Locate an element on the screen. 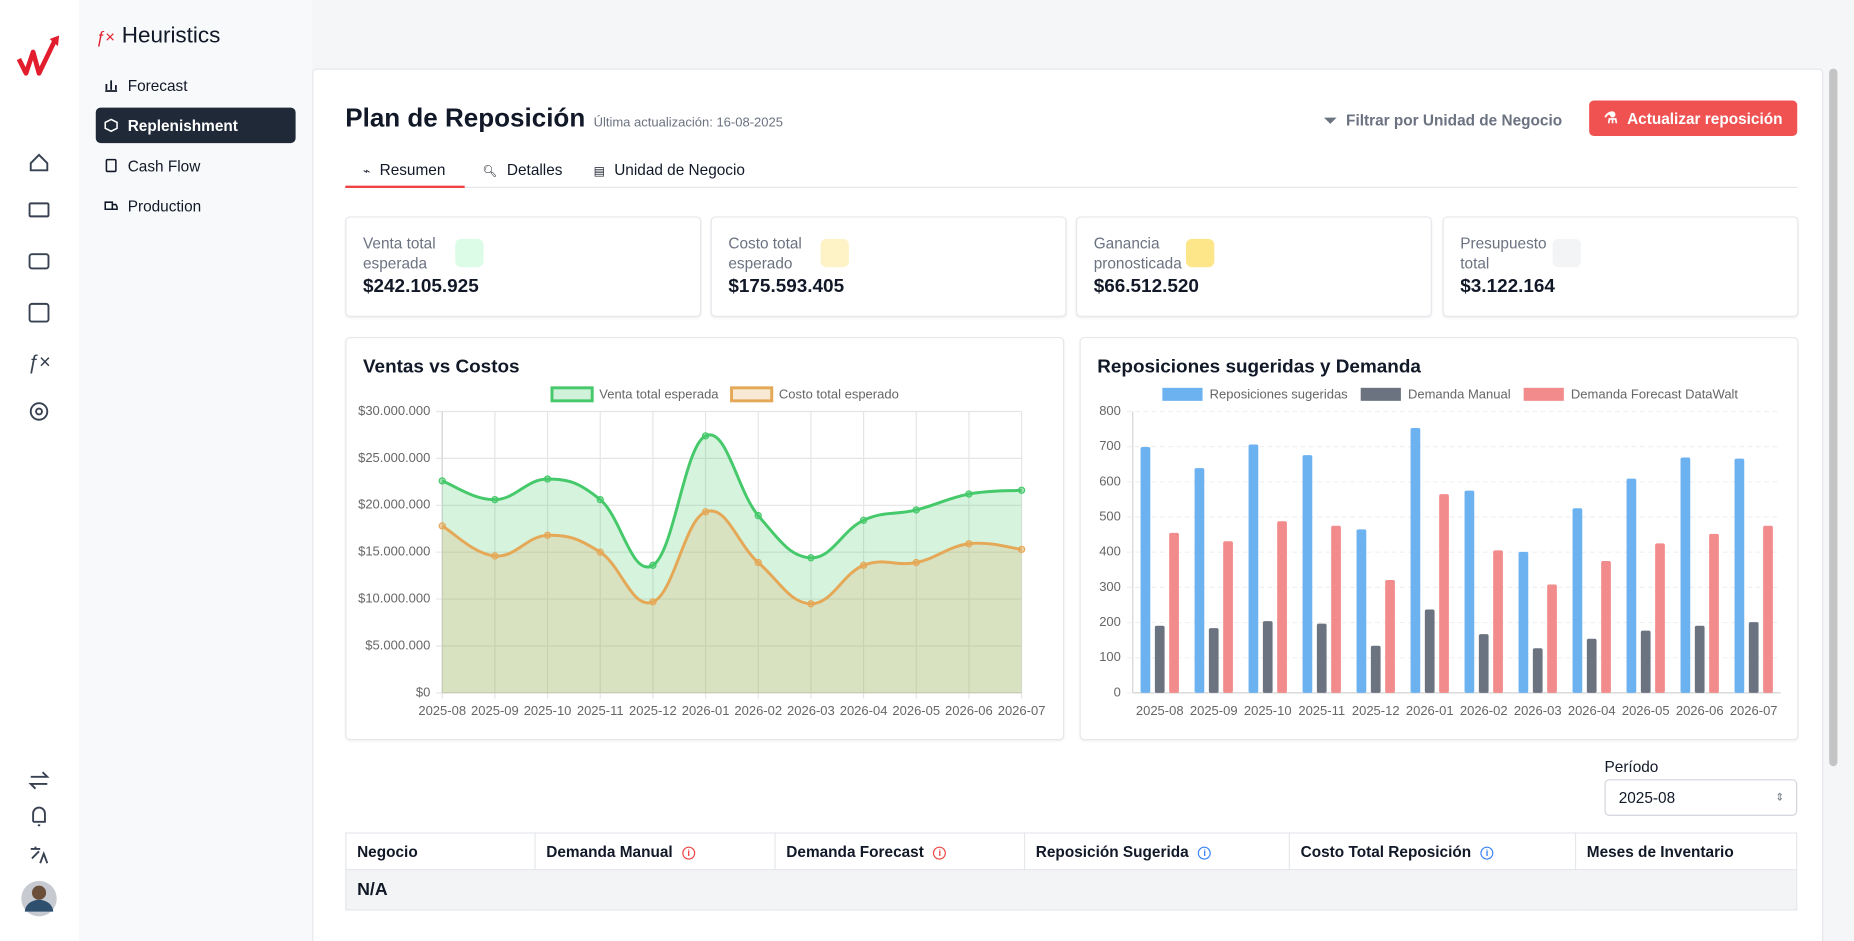 This screenshot has width=1854, height=941. y-tick-label: $30.000.000 is located at coordinates (394, 410).